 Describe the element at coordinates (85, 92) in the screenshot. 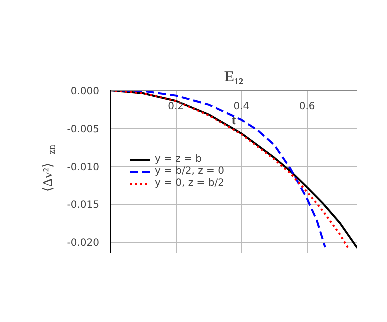

I see `y-tick-label: 0.000` at that location.